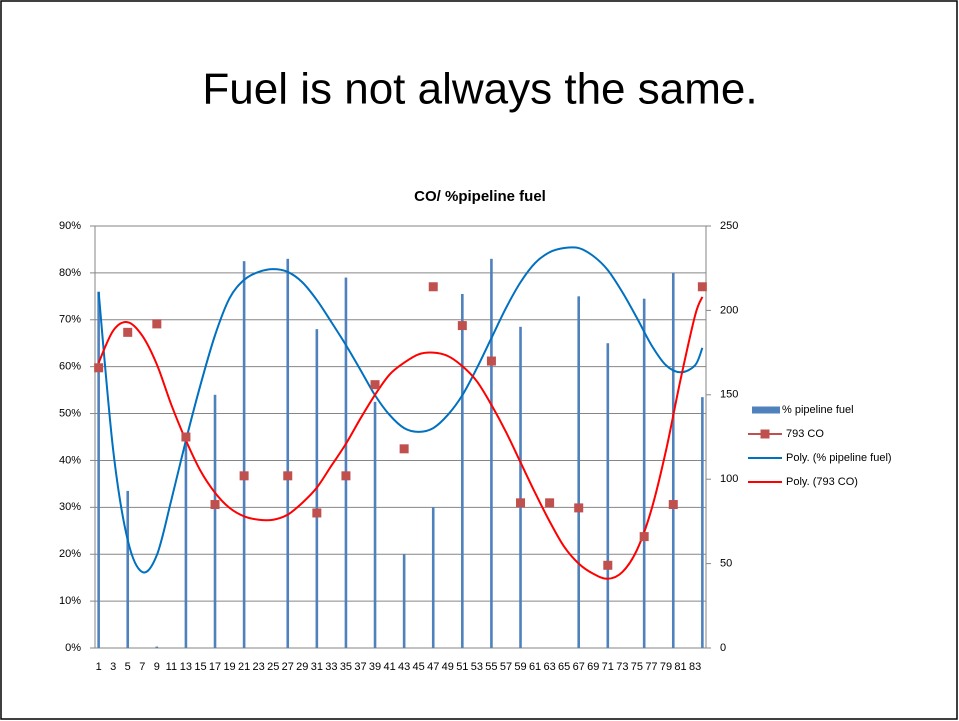 The image size is (959, 721). I want to click on y-tick-label: 10%, so click(70, 601).